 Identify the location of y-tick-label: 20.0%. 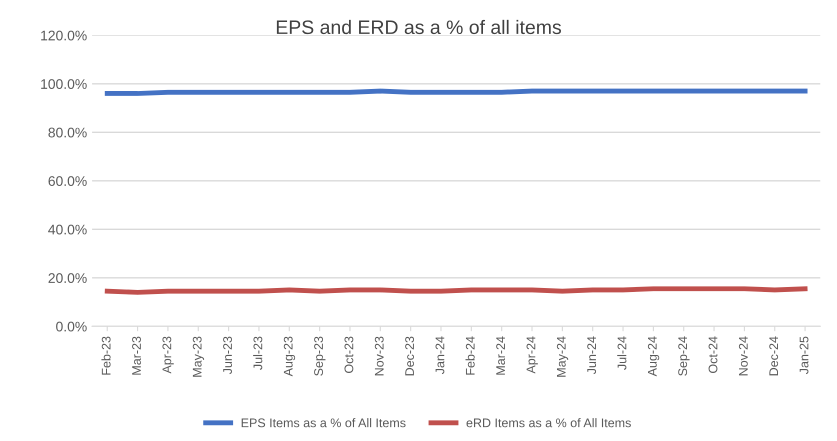
(67, 278).